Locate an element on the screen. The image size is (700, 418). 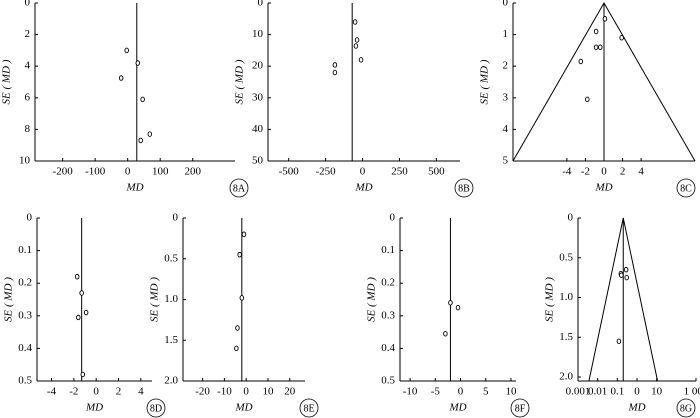
x-tick-label: -5 is located at coordinates (436, 392).